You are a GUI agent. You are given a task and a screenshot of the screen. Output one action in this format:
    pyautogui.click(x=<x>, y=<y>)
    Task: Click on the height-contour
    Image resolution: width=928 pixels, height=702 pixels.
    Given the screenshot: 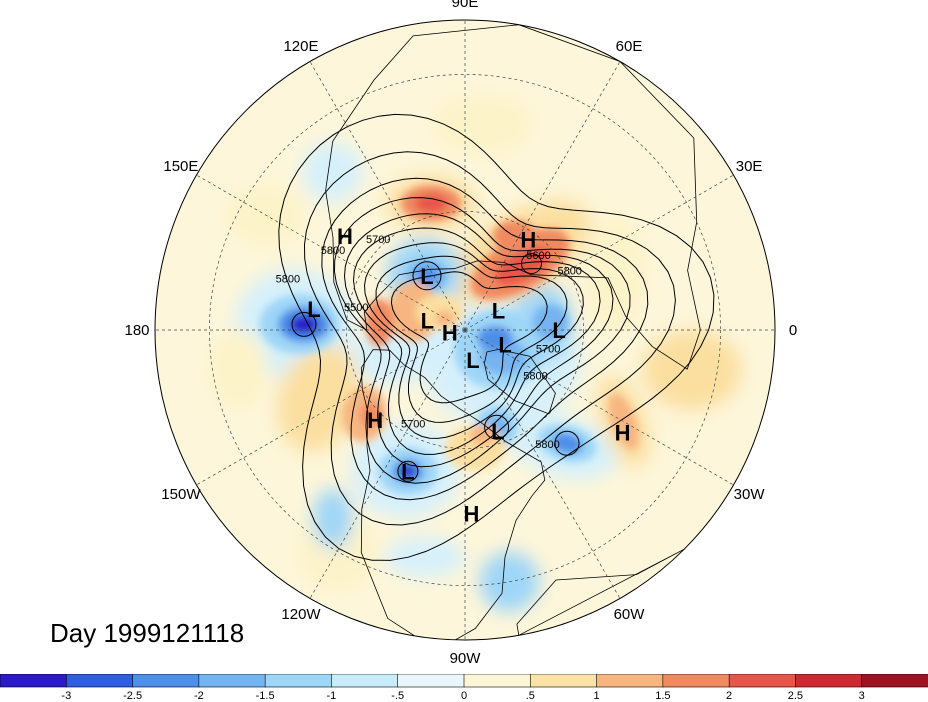 What is the action you would take?
    pyautogui.click(x=476, y=341)
    